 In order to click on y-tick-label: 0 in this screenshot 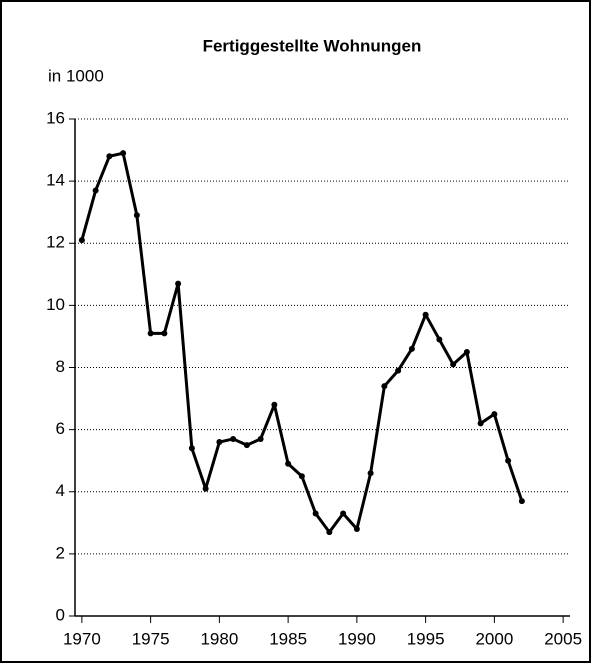, I will do `click(60, 614)`.